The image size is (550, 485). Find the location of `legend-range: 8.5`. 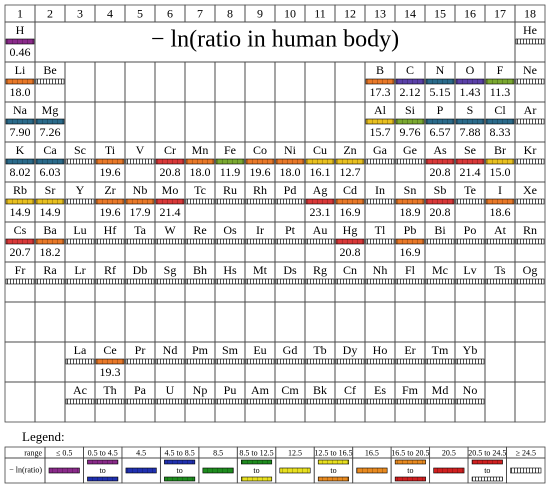

legend-range: 8.5 is located at coordinates (218, 452).